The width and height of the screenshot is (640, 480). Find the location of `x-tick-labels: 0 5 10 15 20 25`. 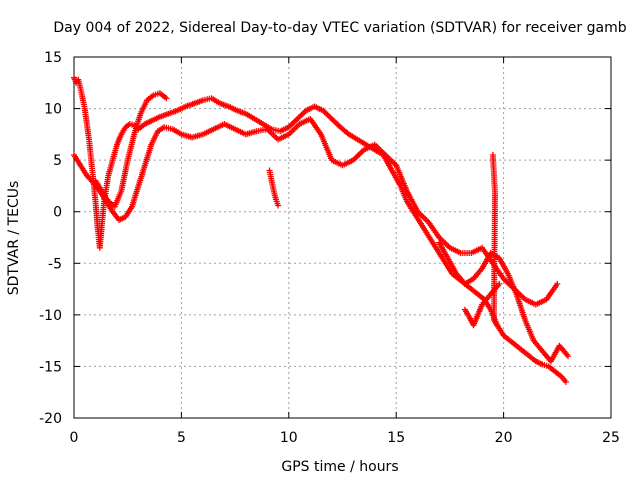

x-tick-labels: 0 5 10 15 20 25 is located at coordinates (345, 438).